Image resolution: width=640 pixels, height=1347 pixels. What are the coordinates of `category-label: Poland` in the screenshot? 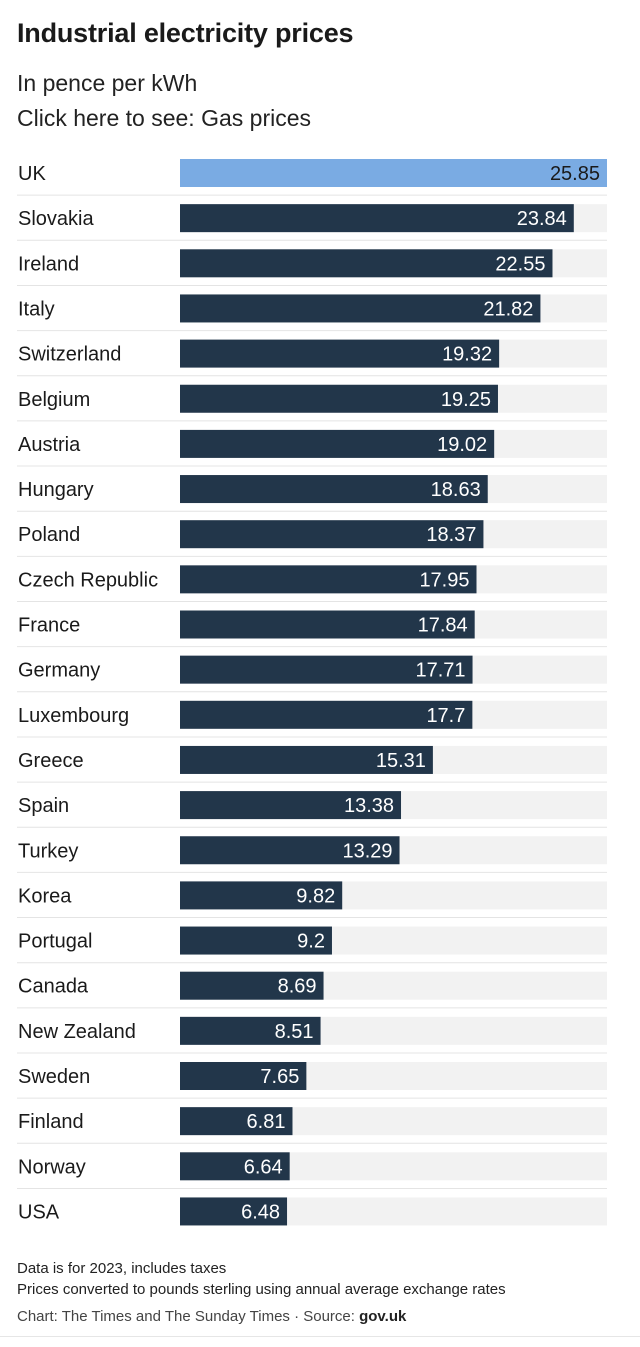 It's located at (49, 535).